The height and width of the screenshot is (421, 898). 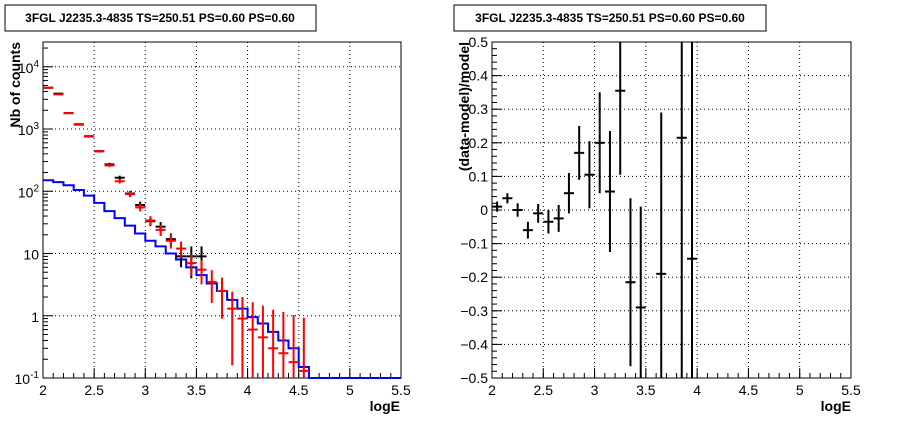 I want to click on left-y-tick-label: 10⁻¹, so click(x=27, y=378).